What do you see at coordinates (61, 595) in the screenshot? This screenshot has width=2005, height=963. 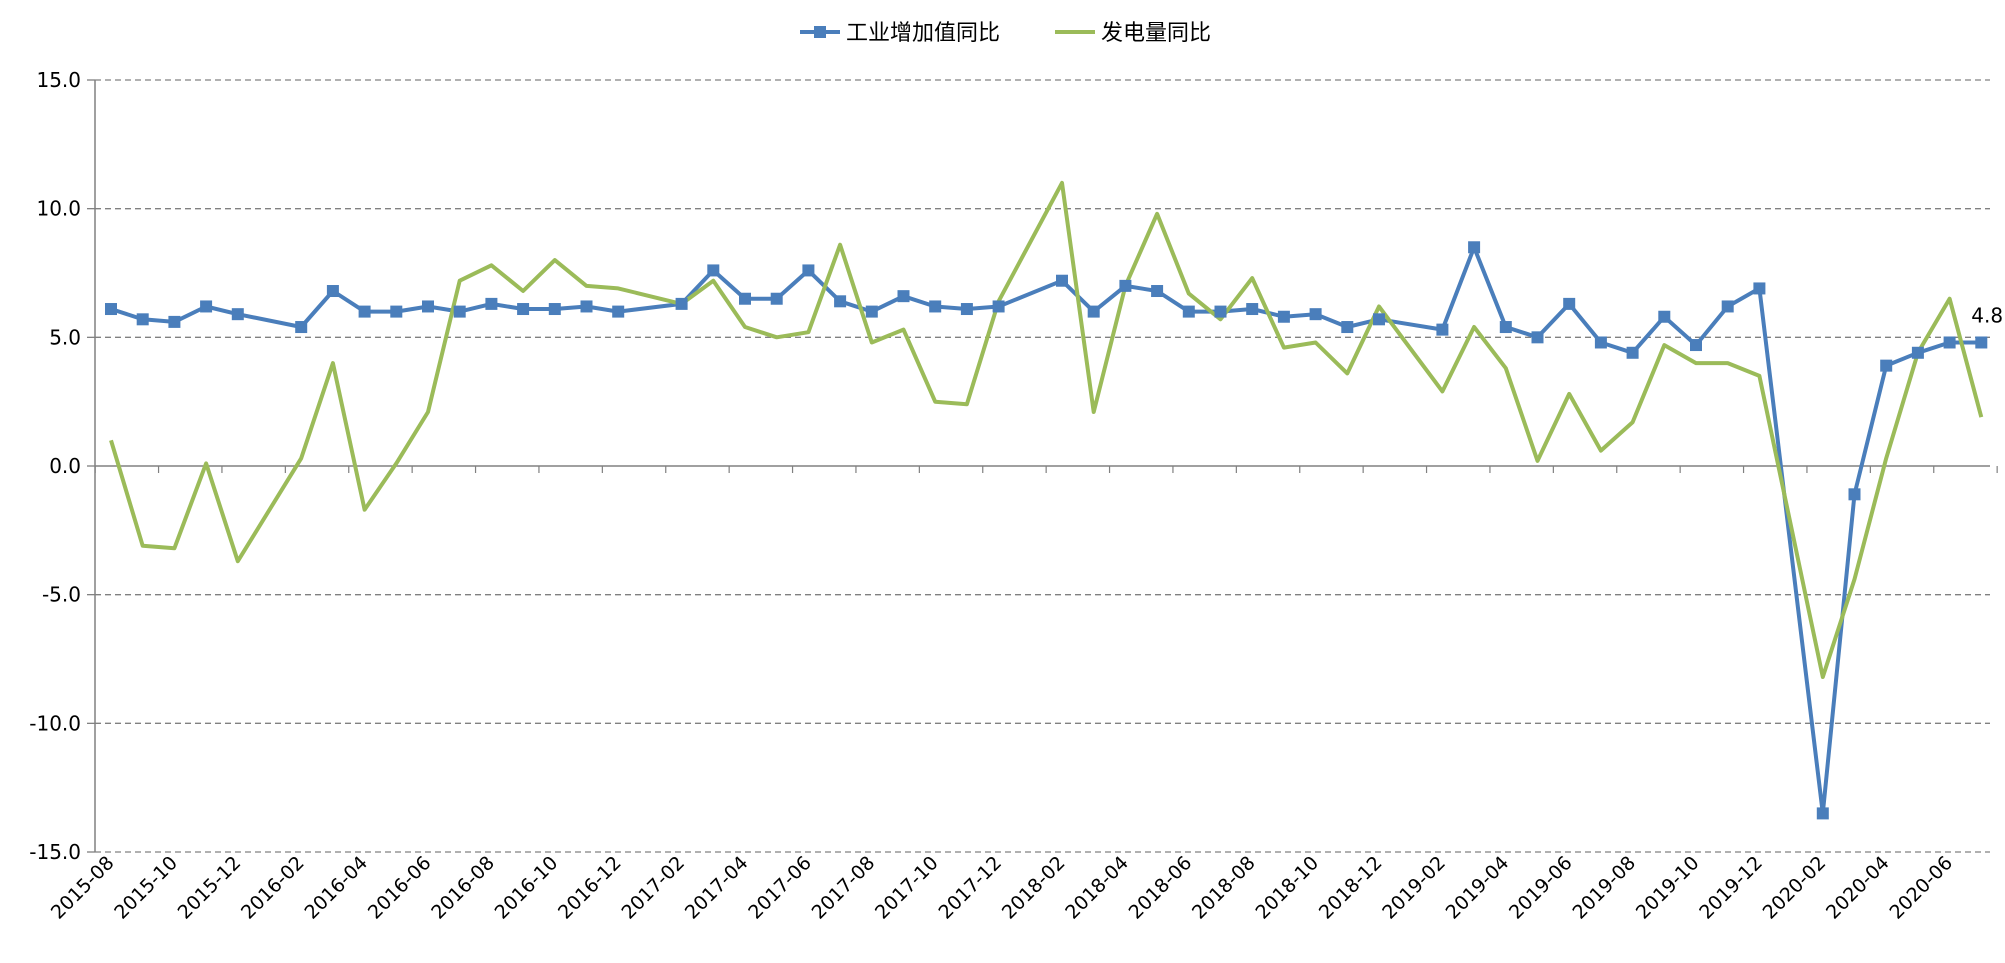 I see `y-tick-label-4: -5.0` at bounding box center [61, 595].